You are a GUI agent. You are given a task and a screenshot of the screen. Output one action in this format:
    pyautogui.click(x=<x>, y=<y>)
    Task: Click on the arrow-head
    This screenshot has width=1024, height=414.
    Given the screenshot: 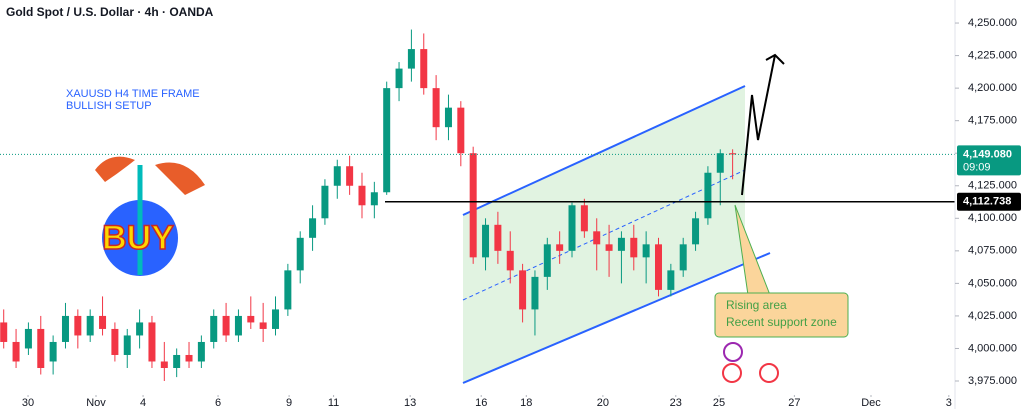 What is the action you would take?
    pyautogui.click(x=775, y=59)
    